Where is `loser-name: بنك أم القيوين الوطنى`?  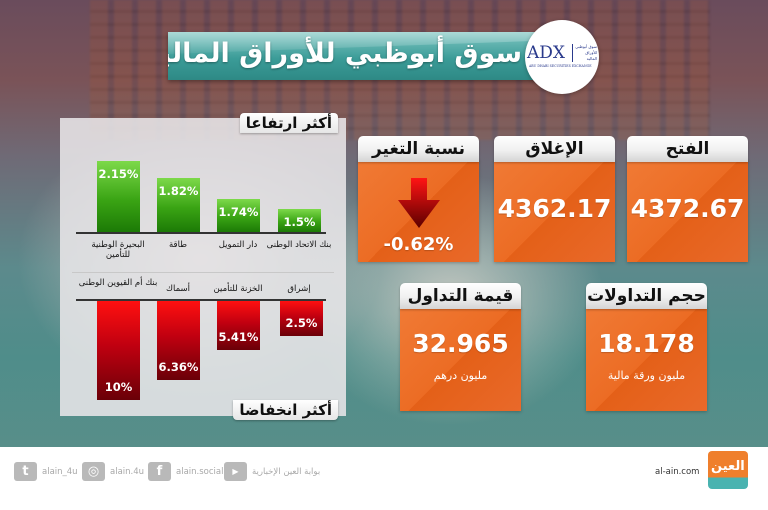
loser-name: بنك أم القيوين الوطنى is located at coordinates (118, 283).